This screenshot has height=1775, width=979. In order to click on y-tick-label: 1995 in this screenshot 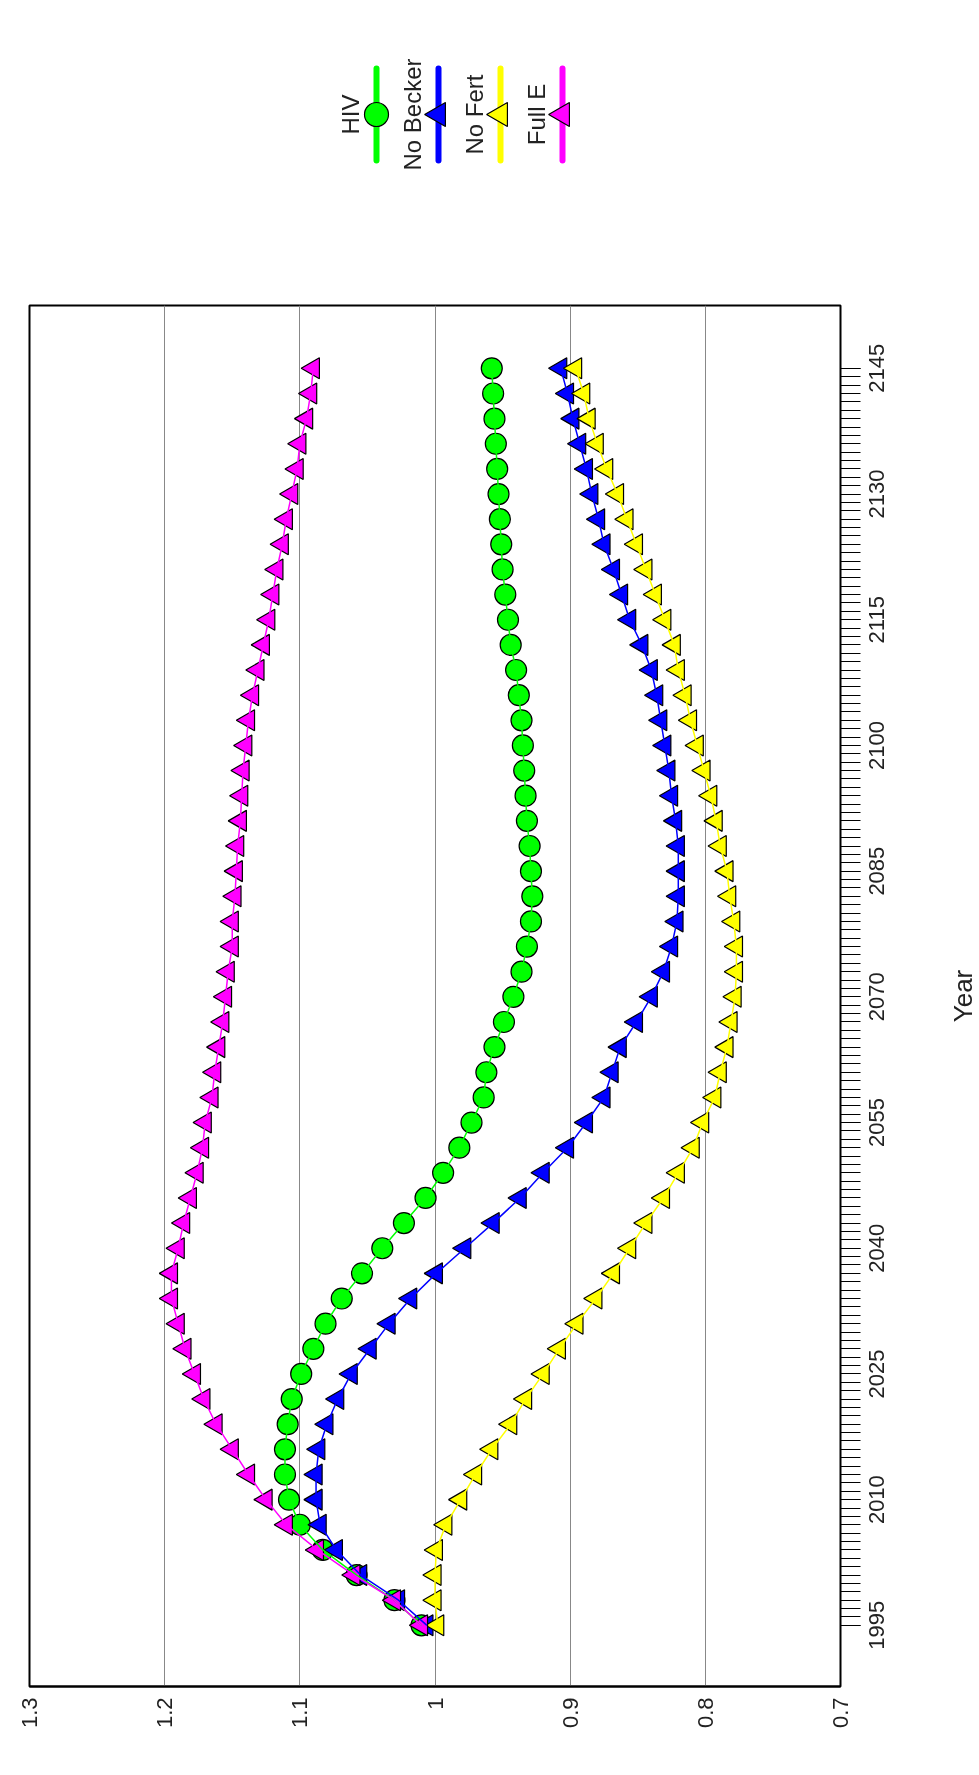, I will do `click(876, 1625)`.